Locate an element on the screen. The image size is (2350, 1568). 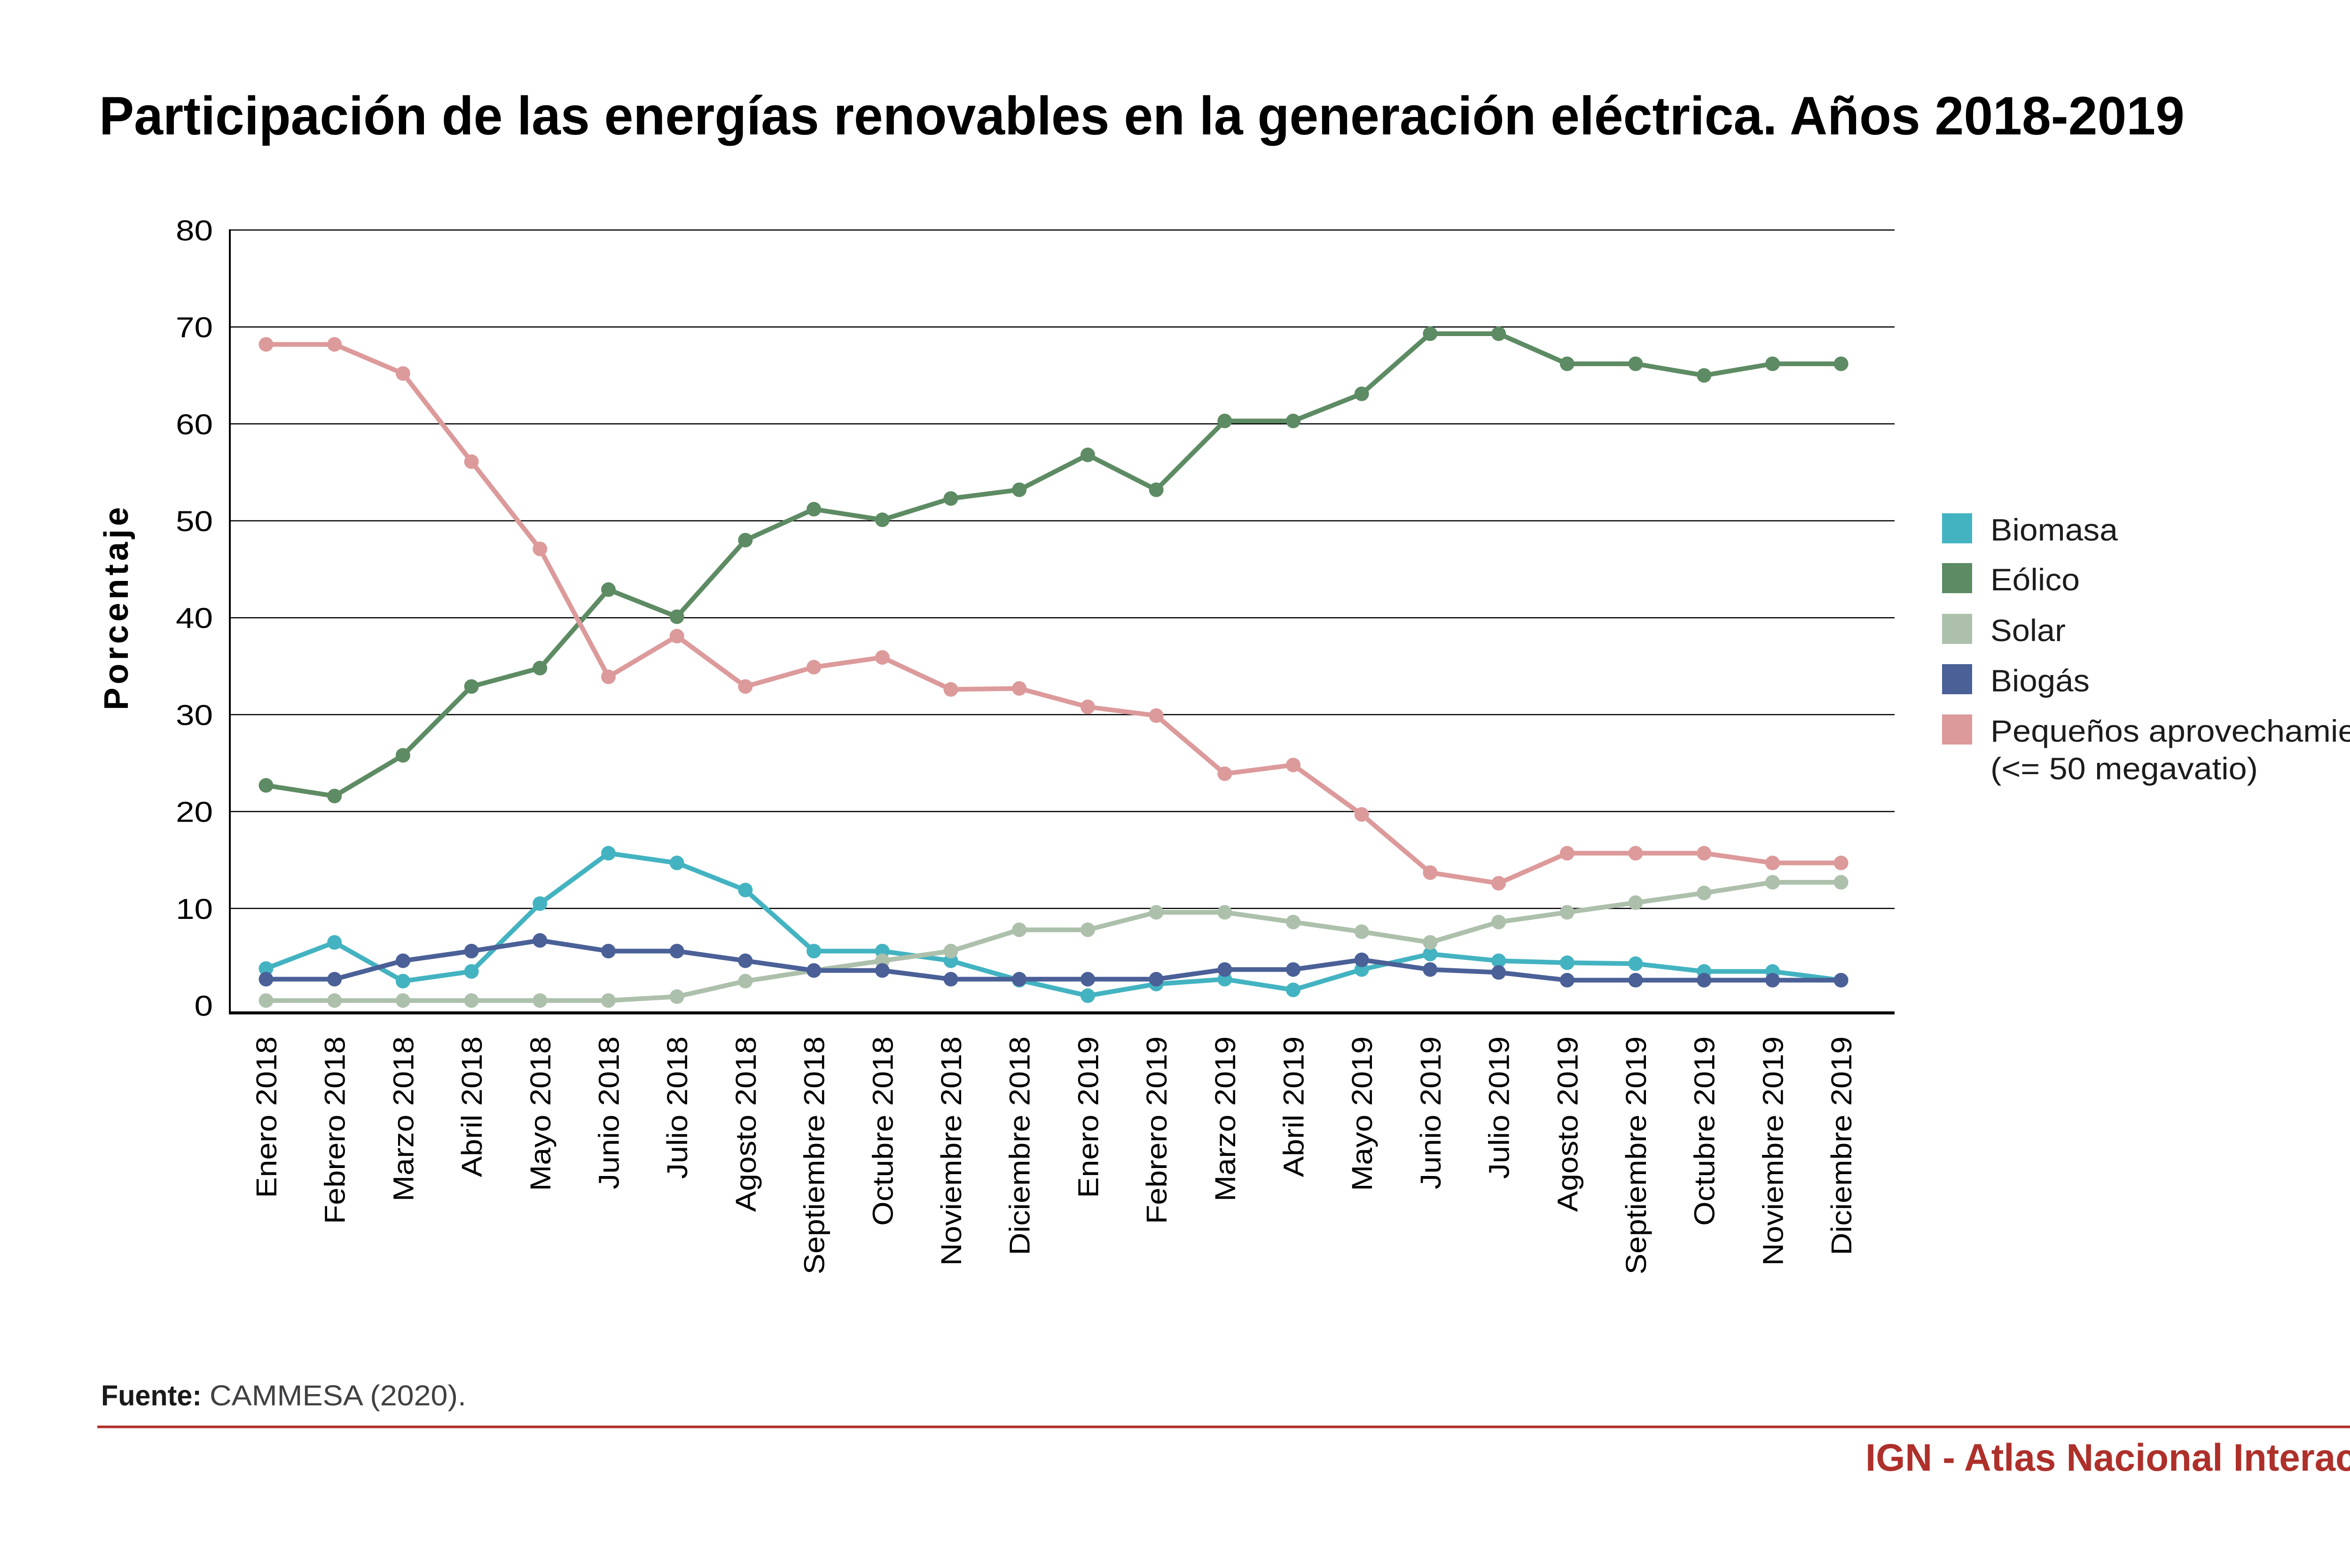
svg-text: Junio 2019 is located at coordinates (1431, 1112).